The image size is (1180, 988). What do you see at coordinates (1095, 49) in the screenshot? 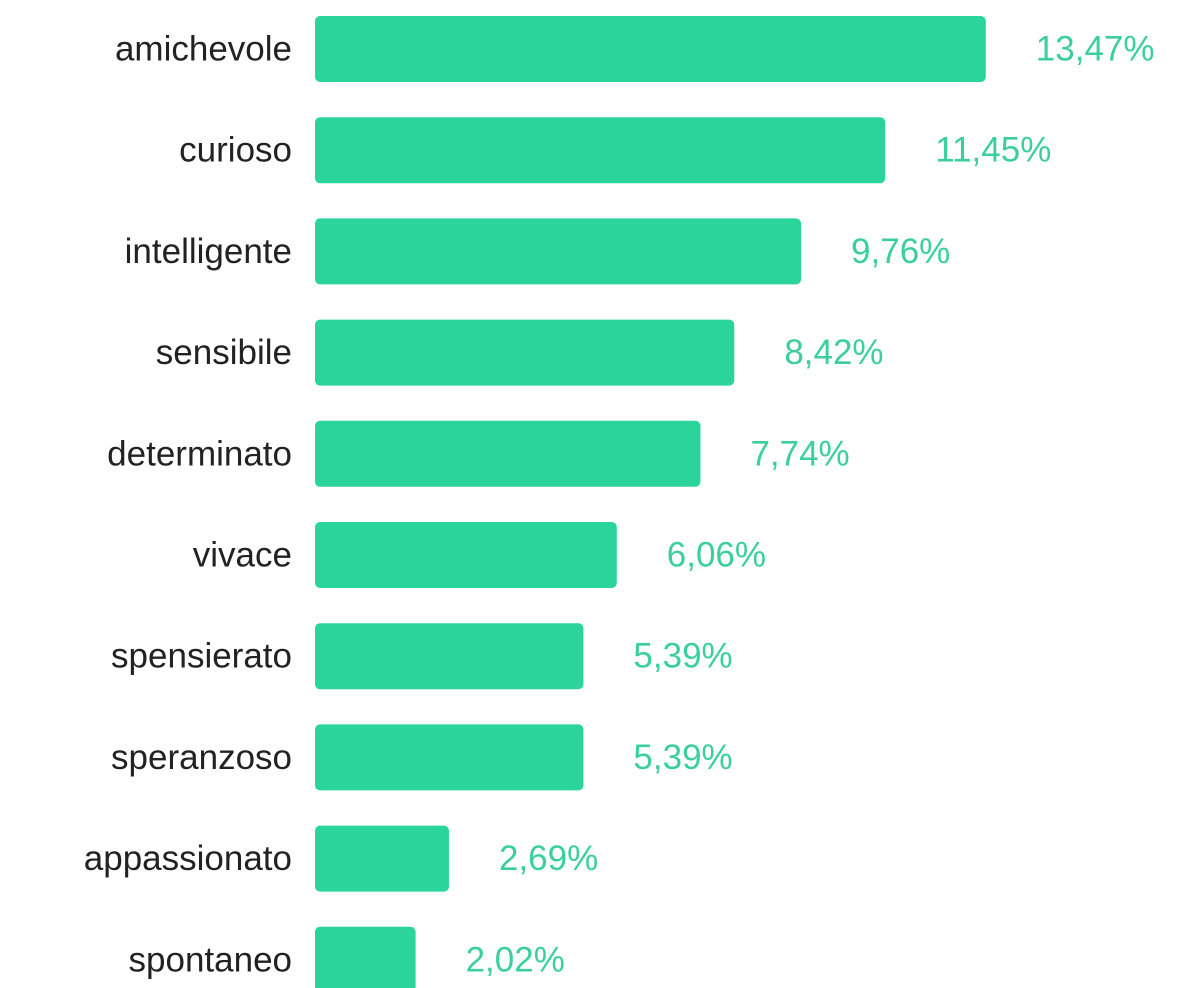
I see `value-label: 13,47%` at bounding box center [1095, 49].